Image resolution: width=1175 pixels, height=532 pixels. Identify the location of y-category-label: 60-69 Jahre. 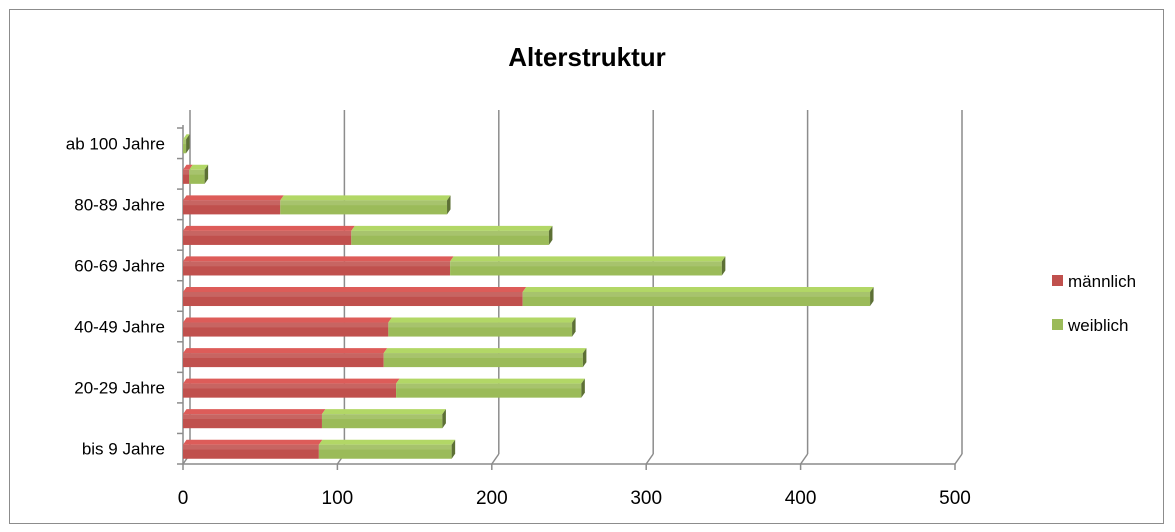
(119, 265).